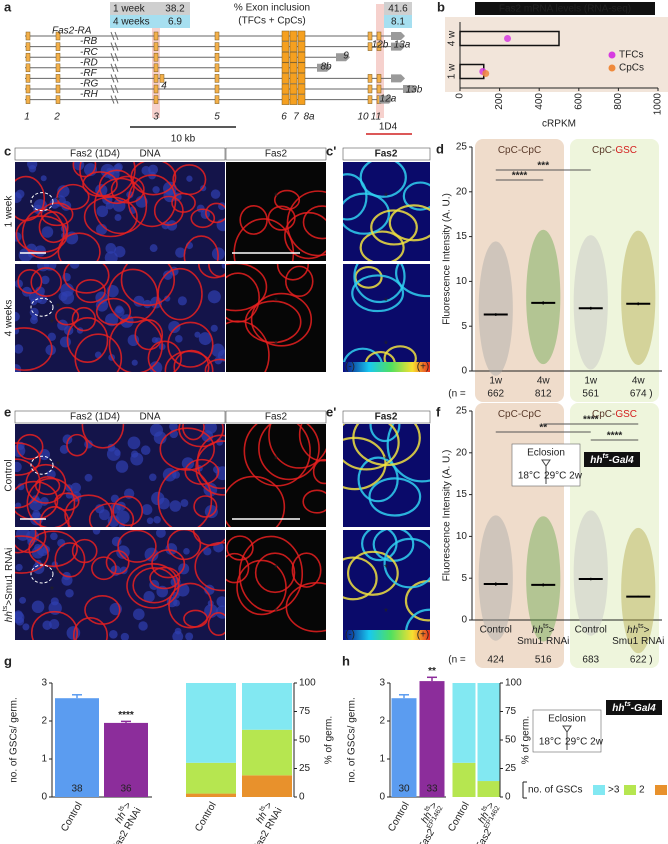  What do you see at coordinates (398, 9) in the screenshot?
I see `inclusion-value: 41.6` at bounding box center [398, 9].